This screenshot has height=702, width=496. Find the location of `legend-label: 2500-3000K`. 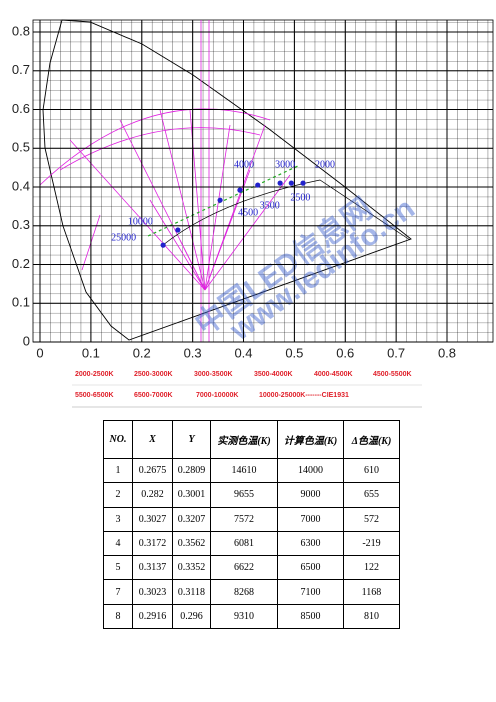

legend-label: 2500-3000K is located at coordinates (153, 374).